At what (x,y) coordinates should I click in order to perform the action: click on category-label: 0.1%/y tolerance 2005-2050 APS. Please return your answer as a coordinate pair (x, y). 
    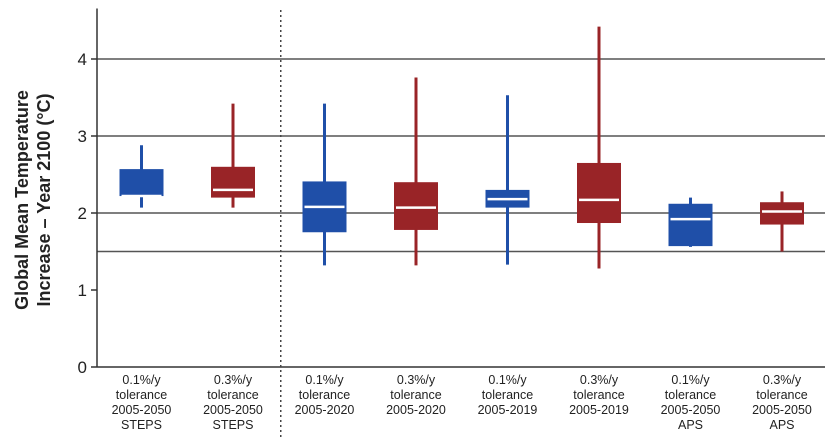
    Looking at the image, I should click on (691, 402).